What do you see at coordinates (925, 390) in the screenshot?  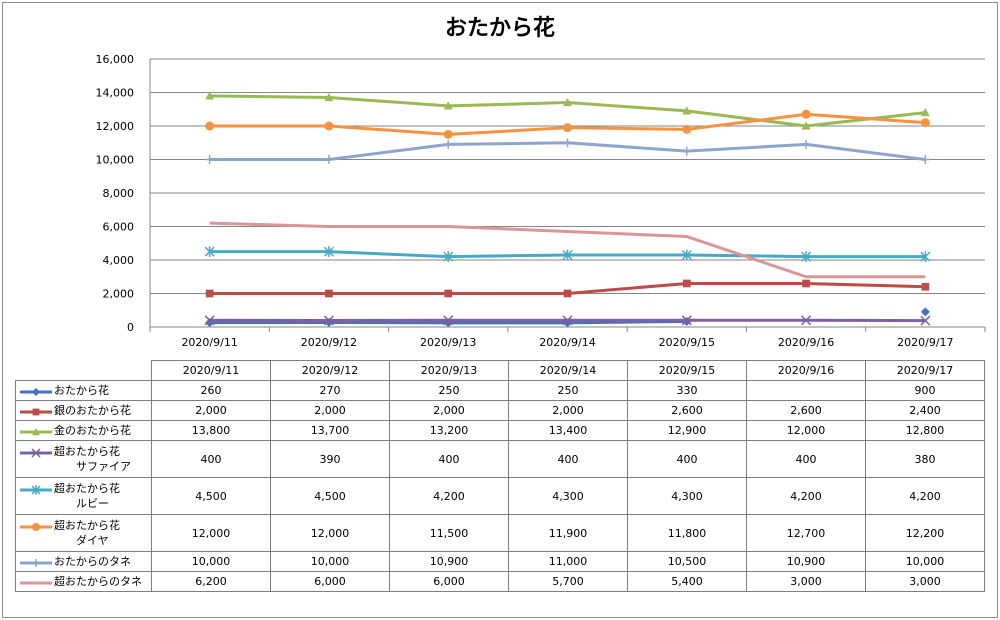 I see `table-value-cell: 900` at bounding box center [925, 390].